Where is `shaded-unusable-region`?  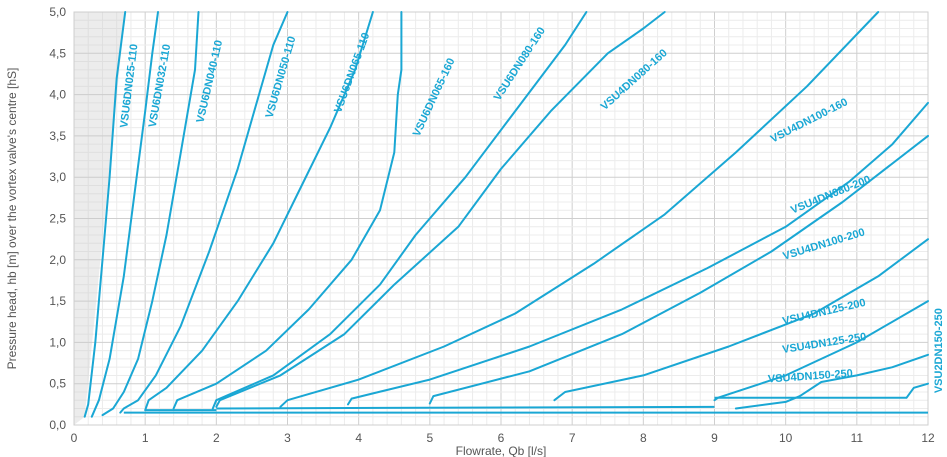 shaded-unusable-region is located at coordinates (100, 218).